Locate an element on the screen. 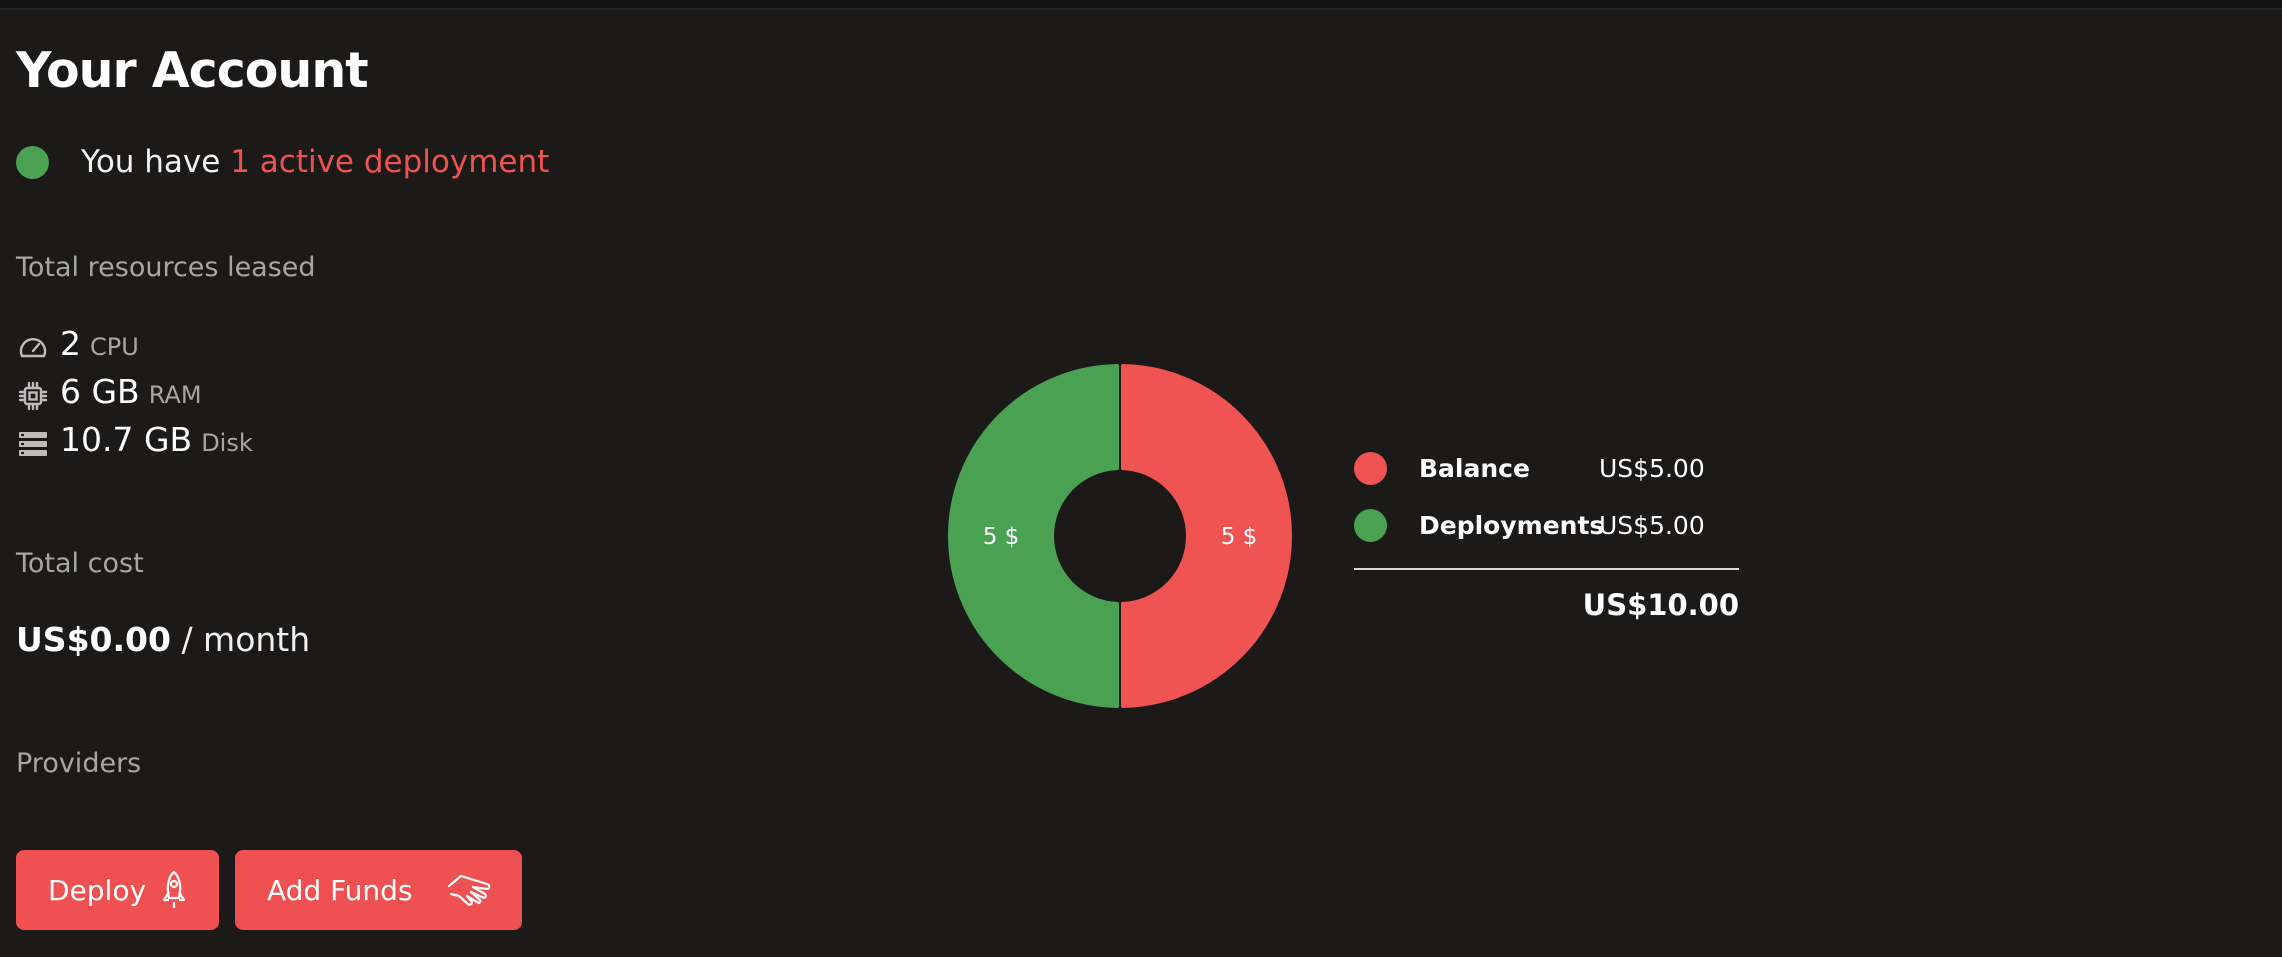 The image size is (2282, 957). donut-label-balance: 5 $ is located at coordinates (1239, 537).